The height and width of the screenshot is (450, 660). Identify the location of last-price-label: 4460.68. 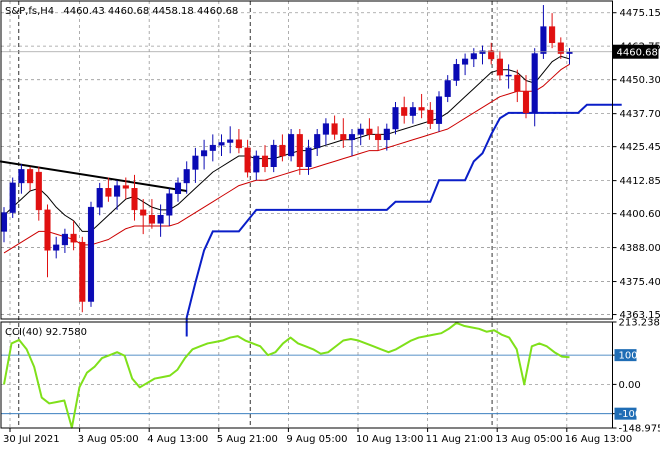
(637, 53).